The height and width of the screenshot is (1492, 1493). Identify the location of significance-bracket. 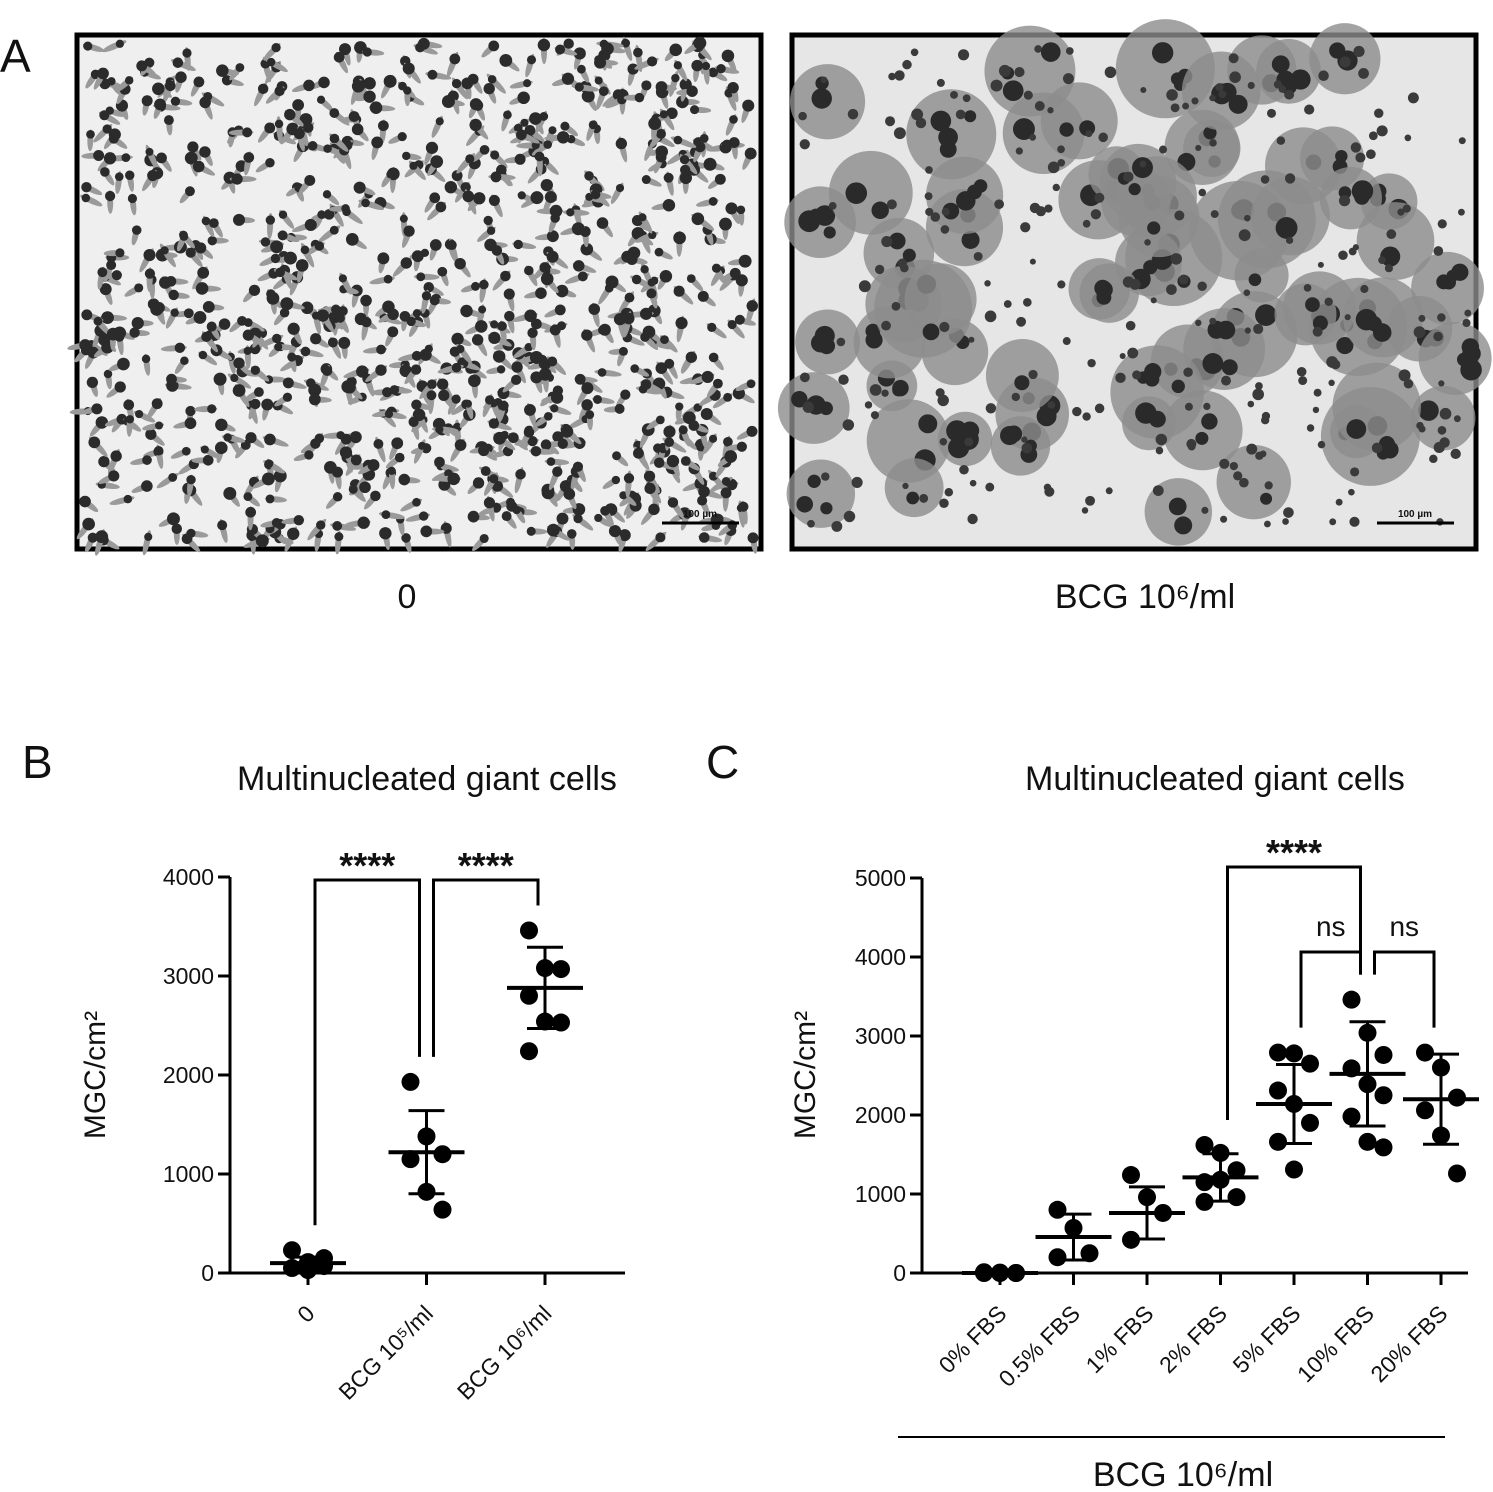
(1404, 989).